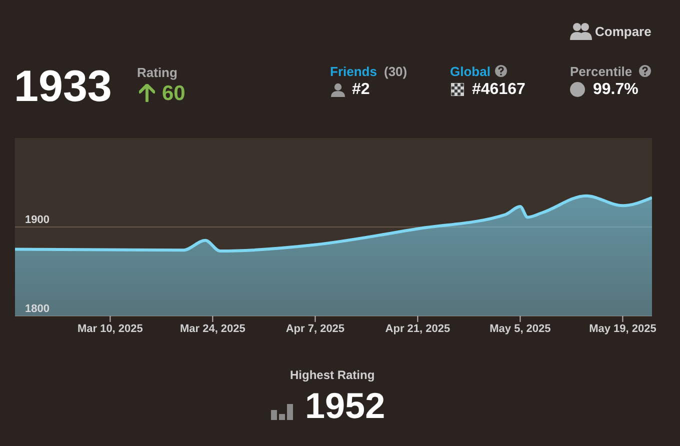 Image resolution: width=680 pixels, height=446 pixels. Describe the element at coordinates (353, 71) in the screenshot. I see `text: Friends` at that location.